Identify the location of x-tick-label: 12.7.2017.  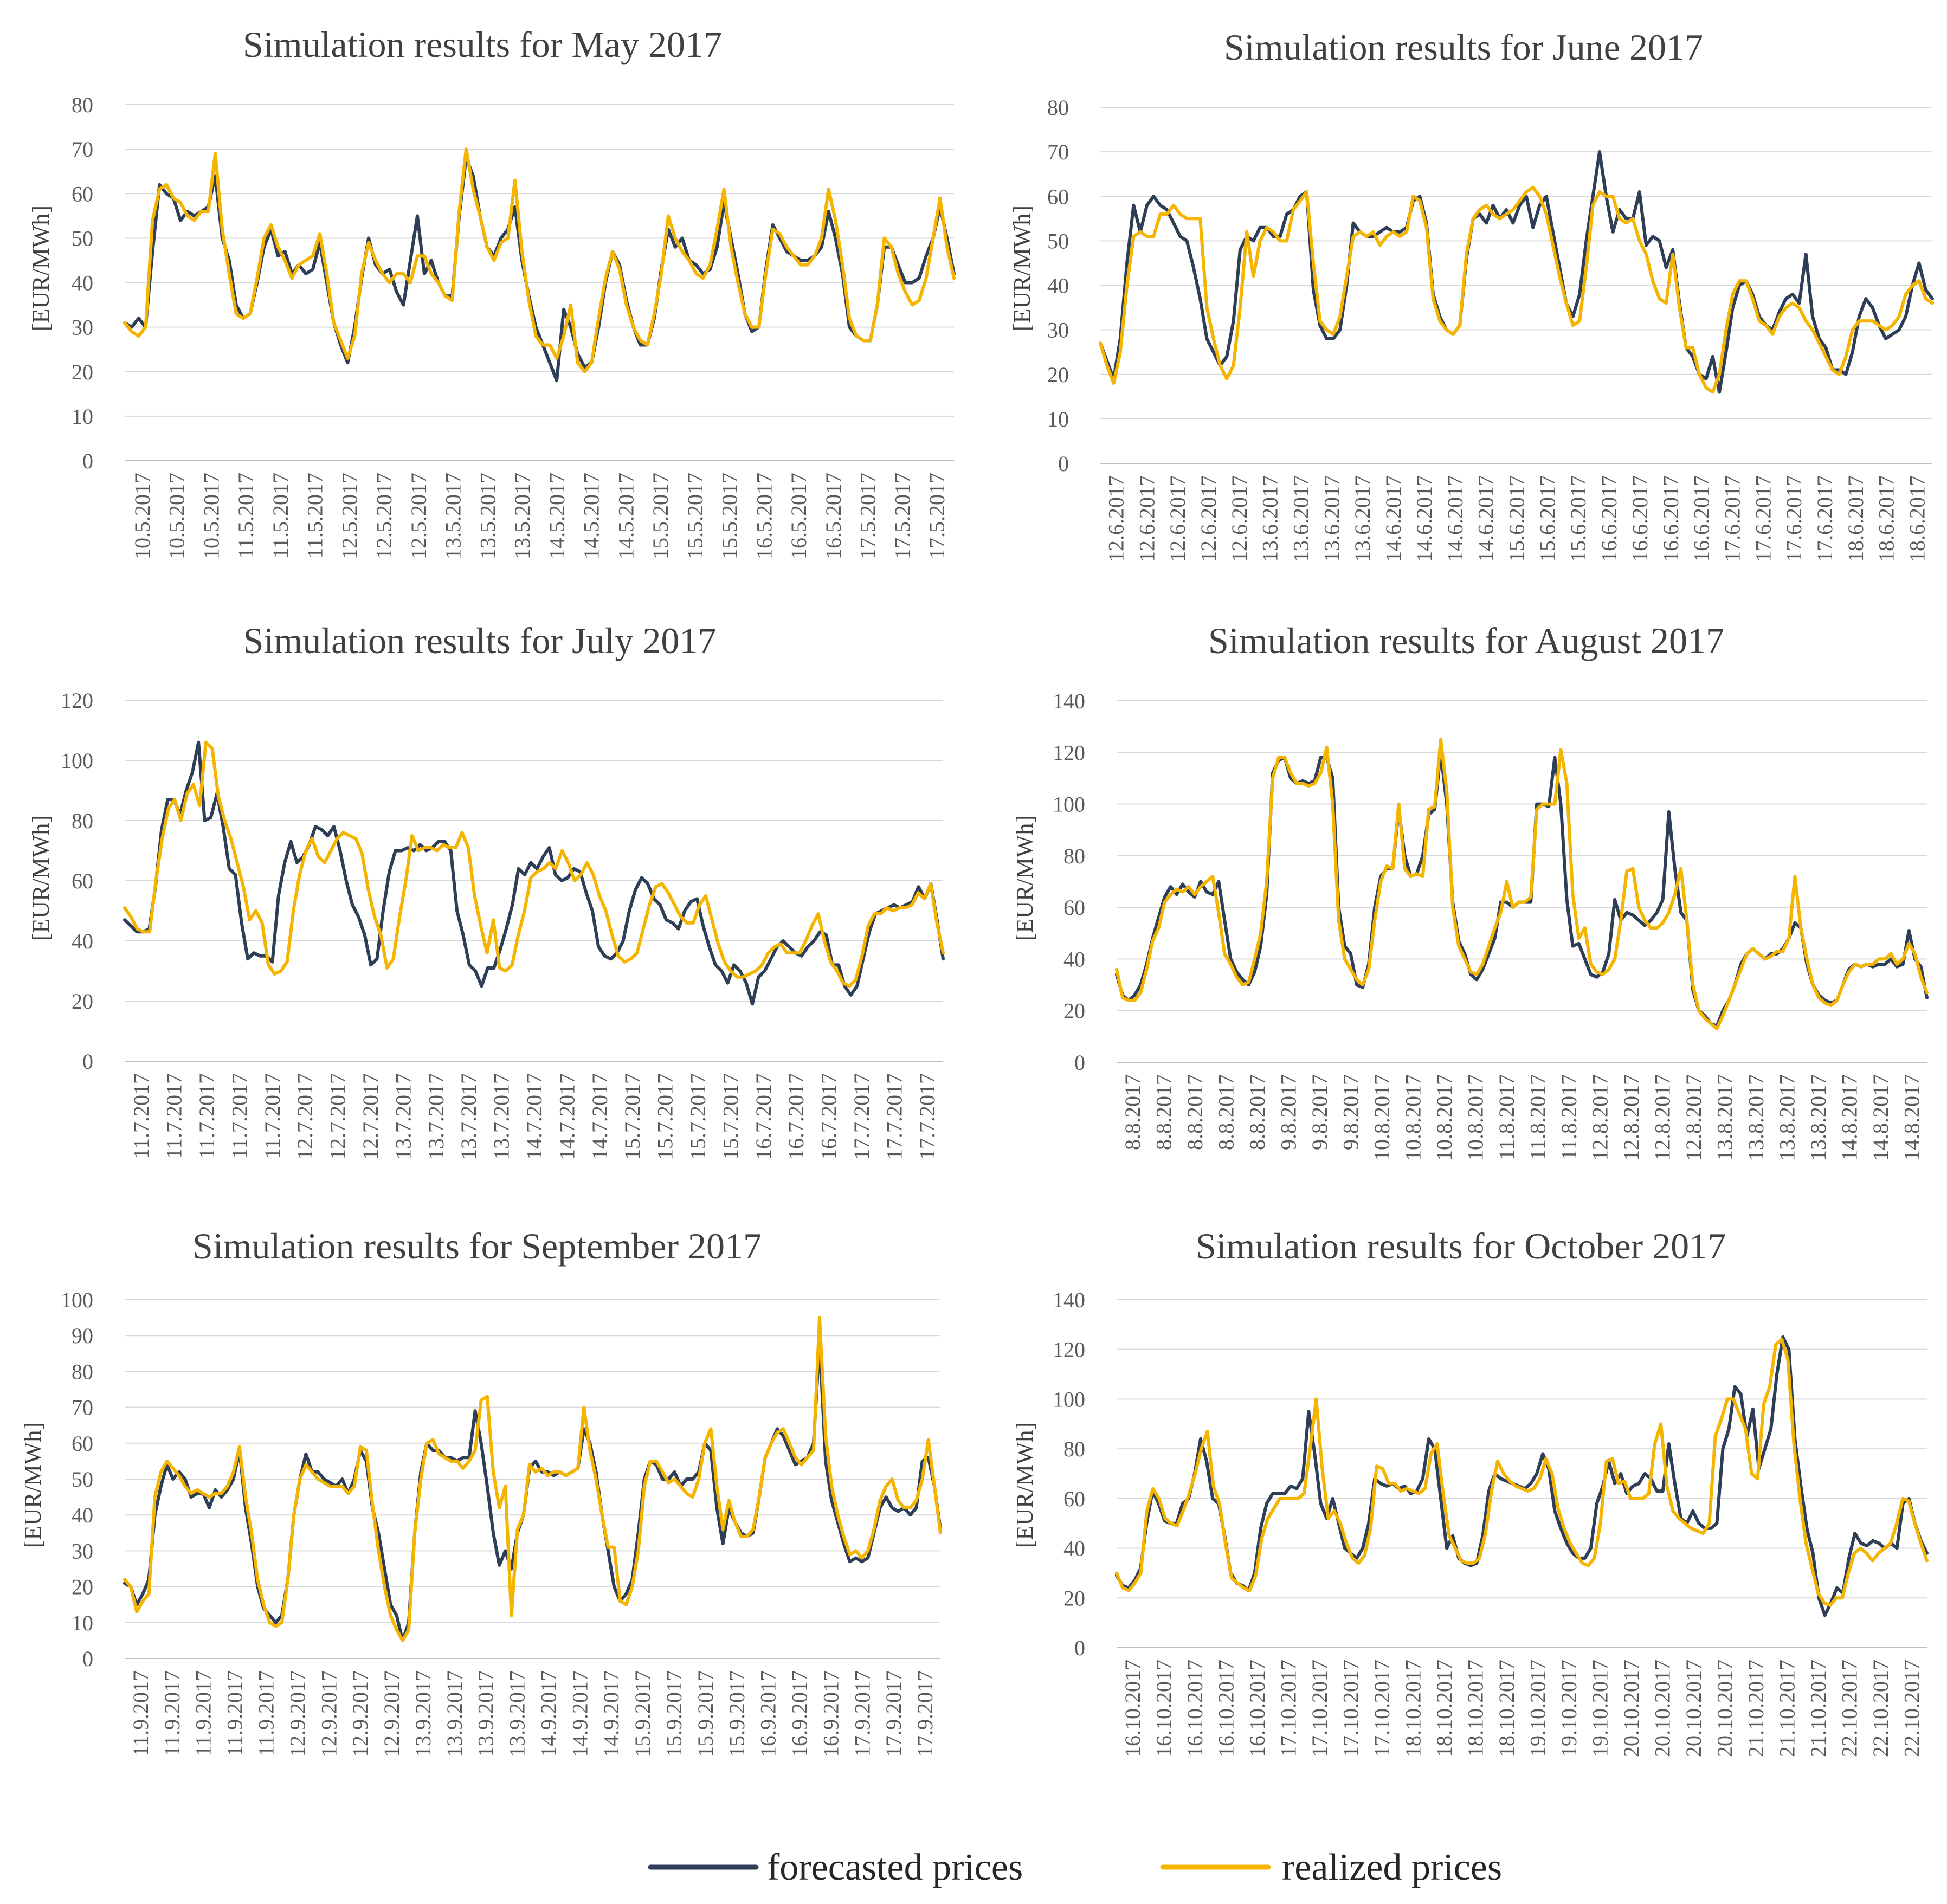
(371, 1116).